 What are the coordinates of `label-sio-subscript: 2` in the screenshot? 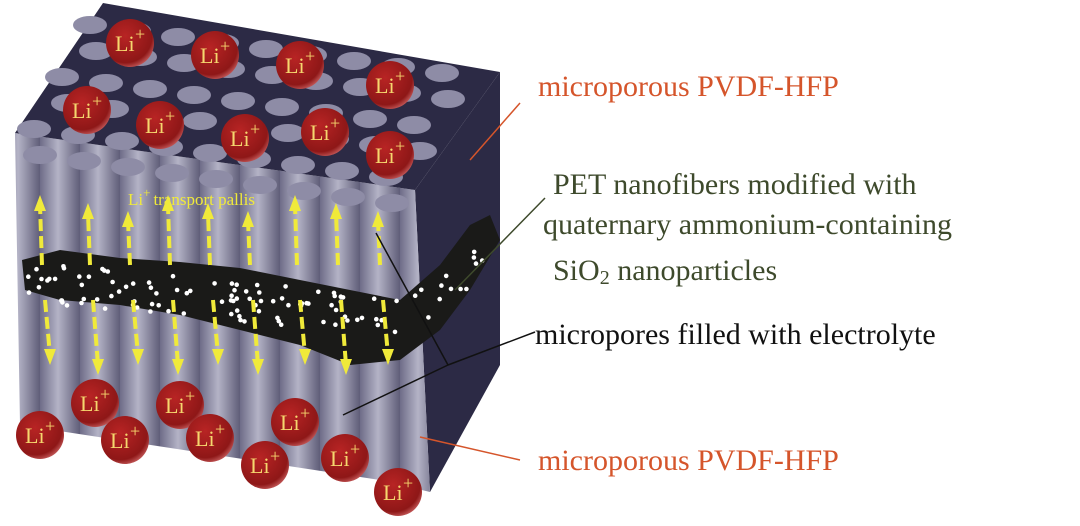 It's located at (604, 278).